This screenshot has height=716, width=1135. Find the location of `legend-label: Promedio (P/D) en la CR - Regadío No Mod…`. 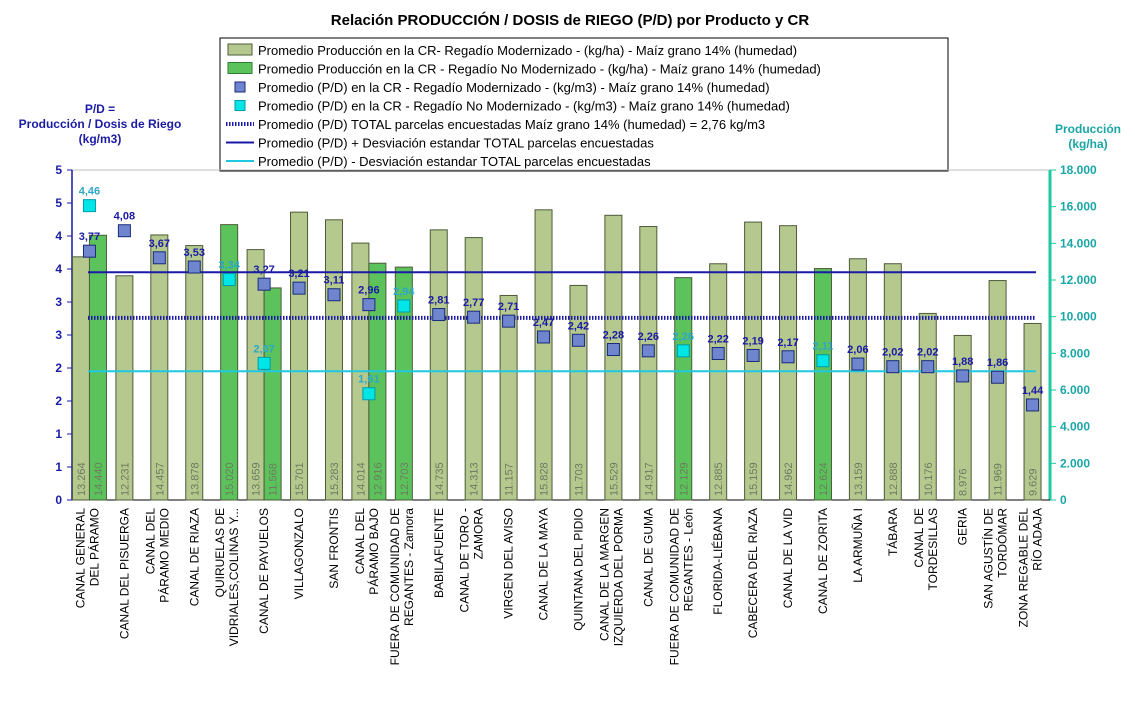

legend-label: Promedio (P/D) en la CR - Regadío No Mod… is located at coordinates (524, 106).